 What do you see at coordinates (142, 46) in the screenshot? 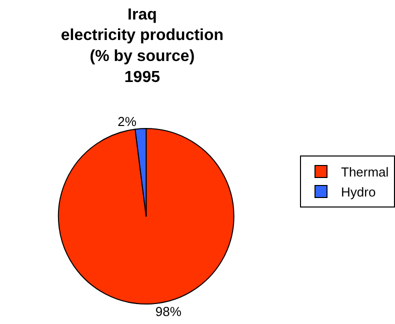
I see `chart-title: Iraq electricity production (% by source) 1995` at bounding box center [142, 46].